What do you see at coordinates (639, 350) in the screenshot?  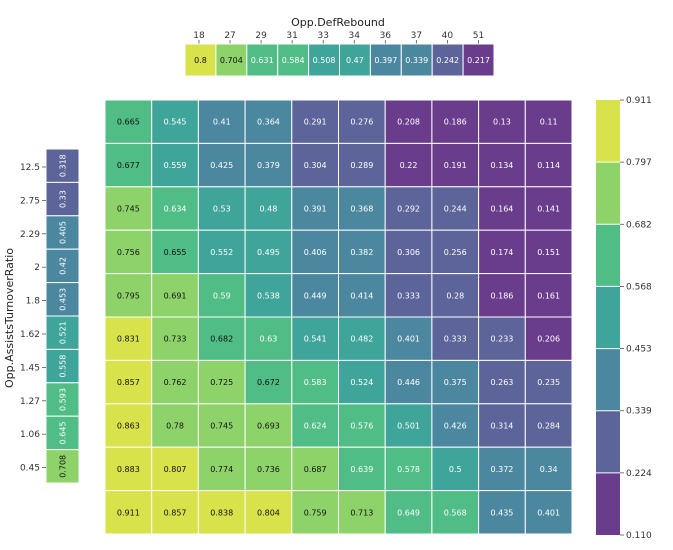 I see `colorbar-tick-label: 0.453` at bounding box center [639, 350].